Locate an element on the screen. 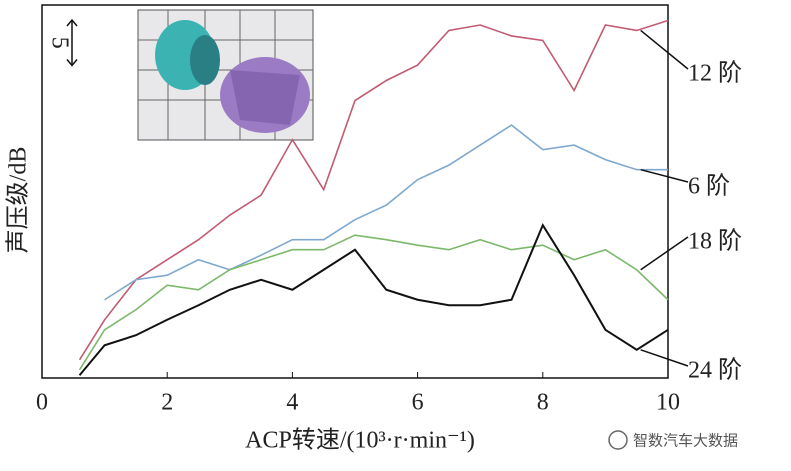 This screenshot has height=471, width=791. x-tick-label: 2 is located at coordinates (167, 403).